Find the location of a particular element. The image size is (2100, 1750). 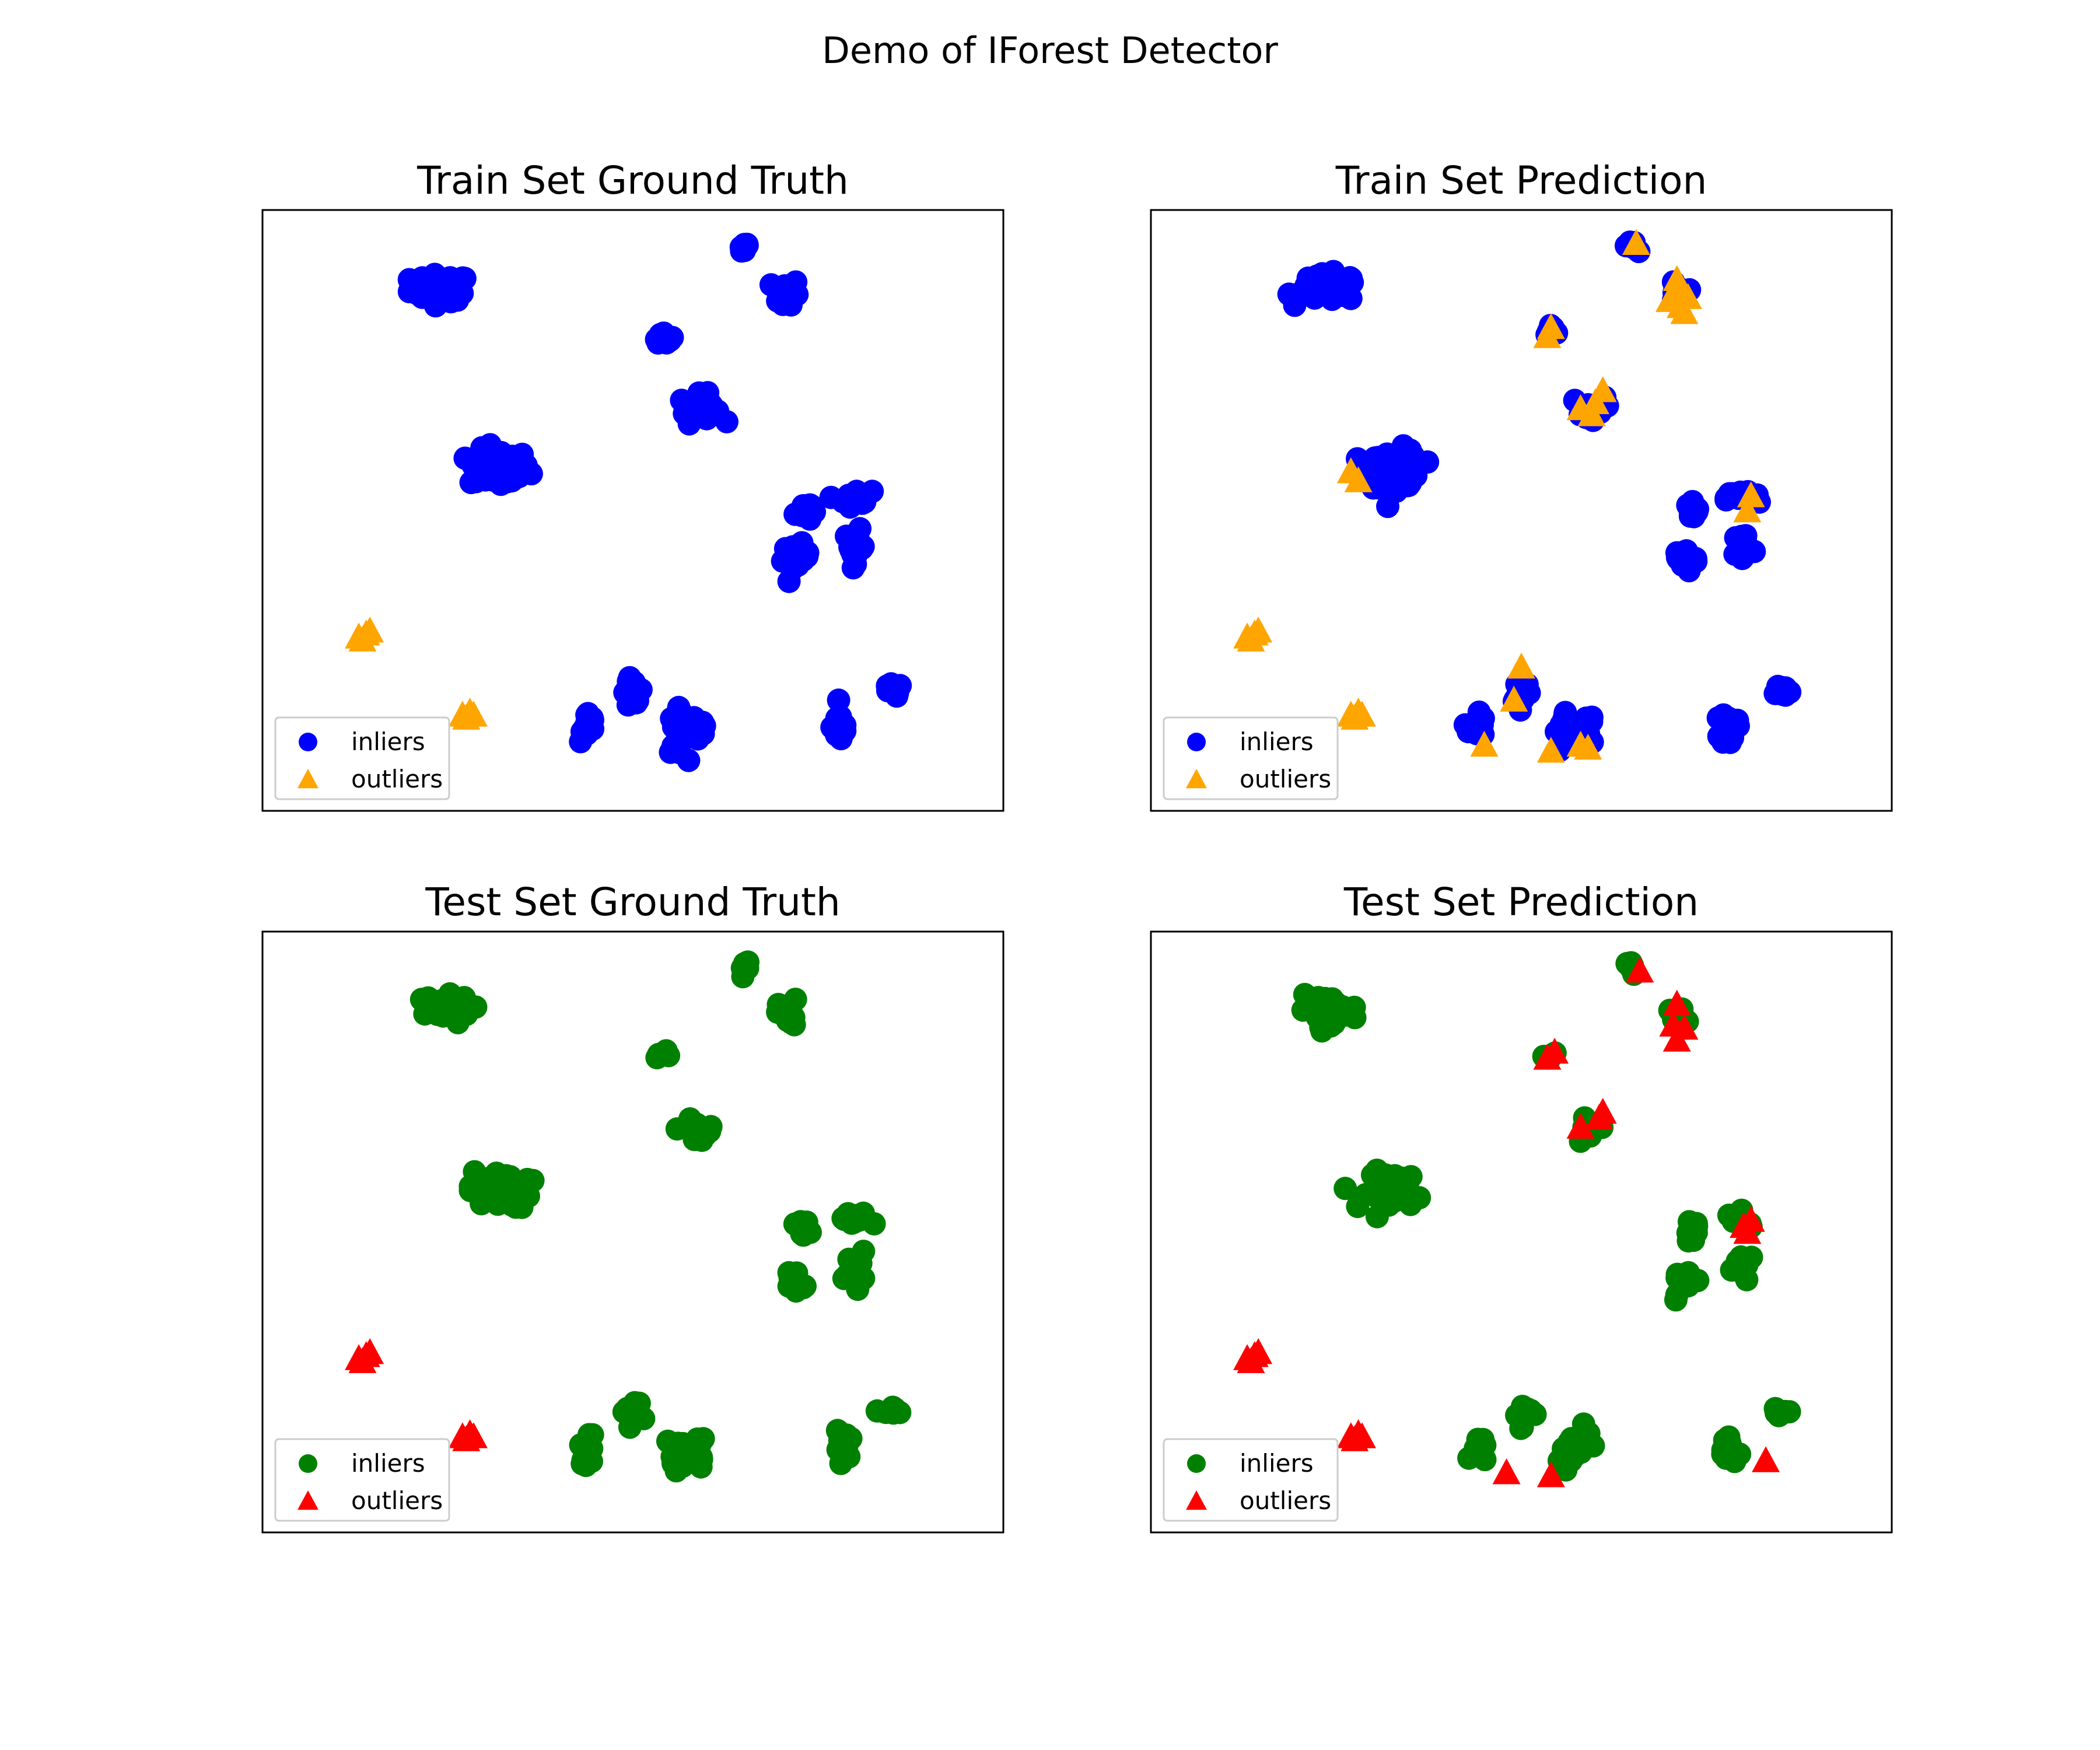

subplot-4: Test Set Prediction inliers outliers is located at coordinates (1521, 1207).